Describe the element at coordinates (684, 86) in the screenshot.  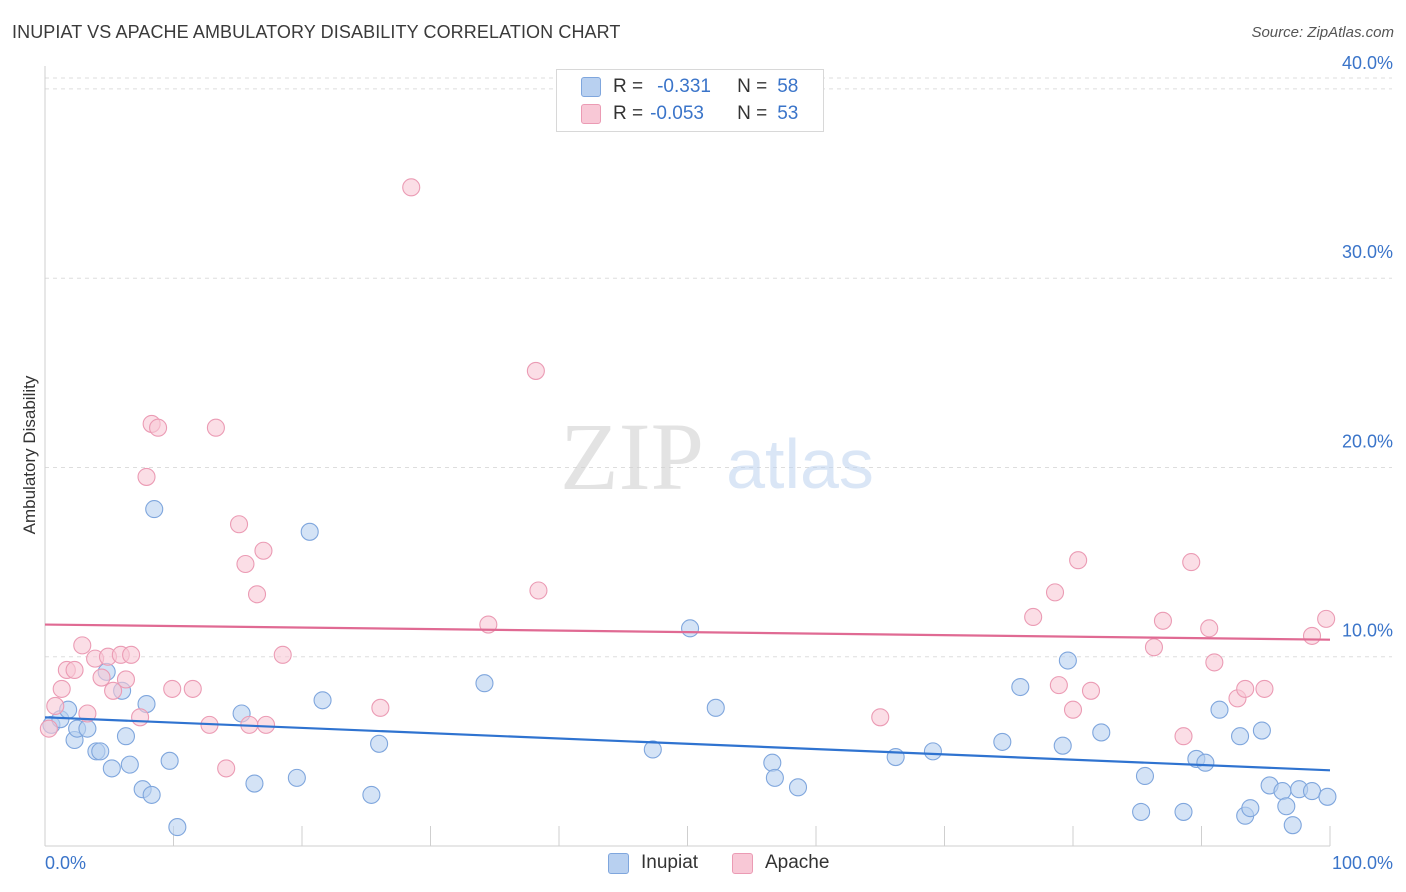
I see `r-value: -0.331` at that location.